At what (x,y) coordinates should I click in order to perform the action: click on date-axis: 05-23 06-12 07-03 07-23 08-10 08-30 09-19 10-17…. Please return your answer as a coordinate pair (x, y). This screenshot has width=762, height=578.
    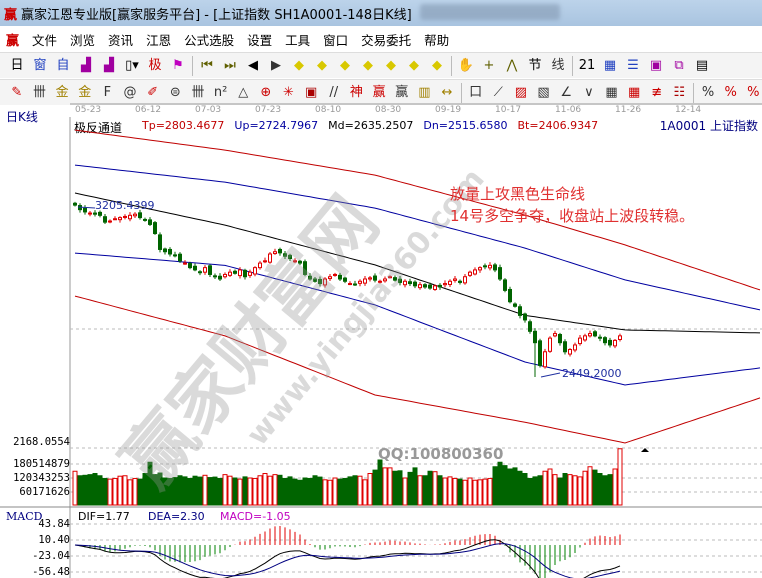
    Looking at the image, I should click on (416, 111).